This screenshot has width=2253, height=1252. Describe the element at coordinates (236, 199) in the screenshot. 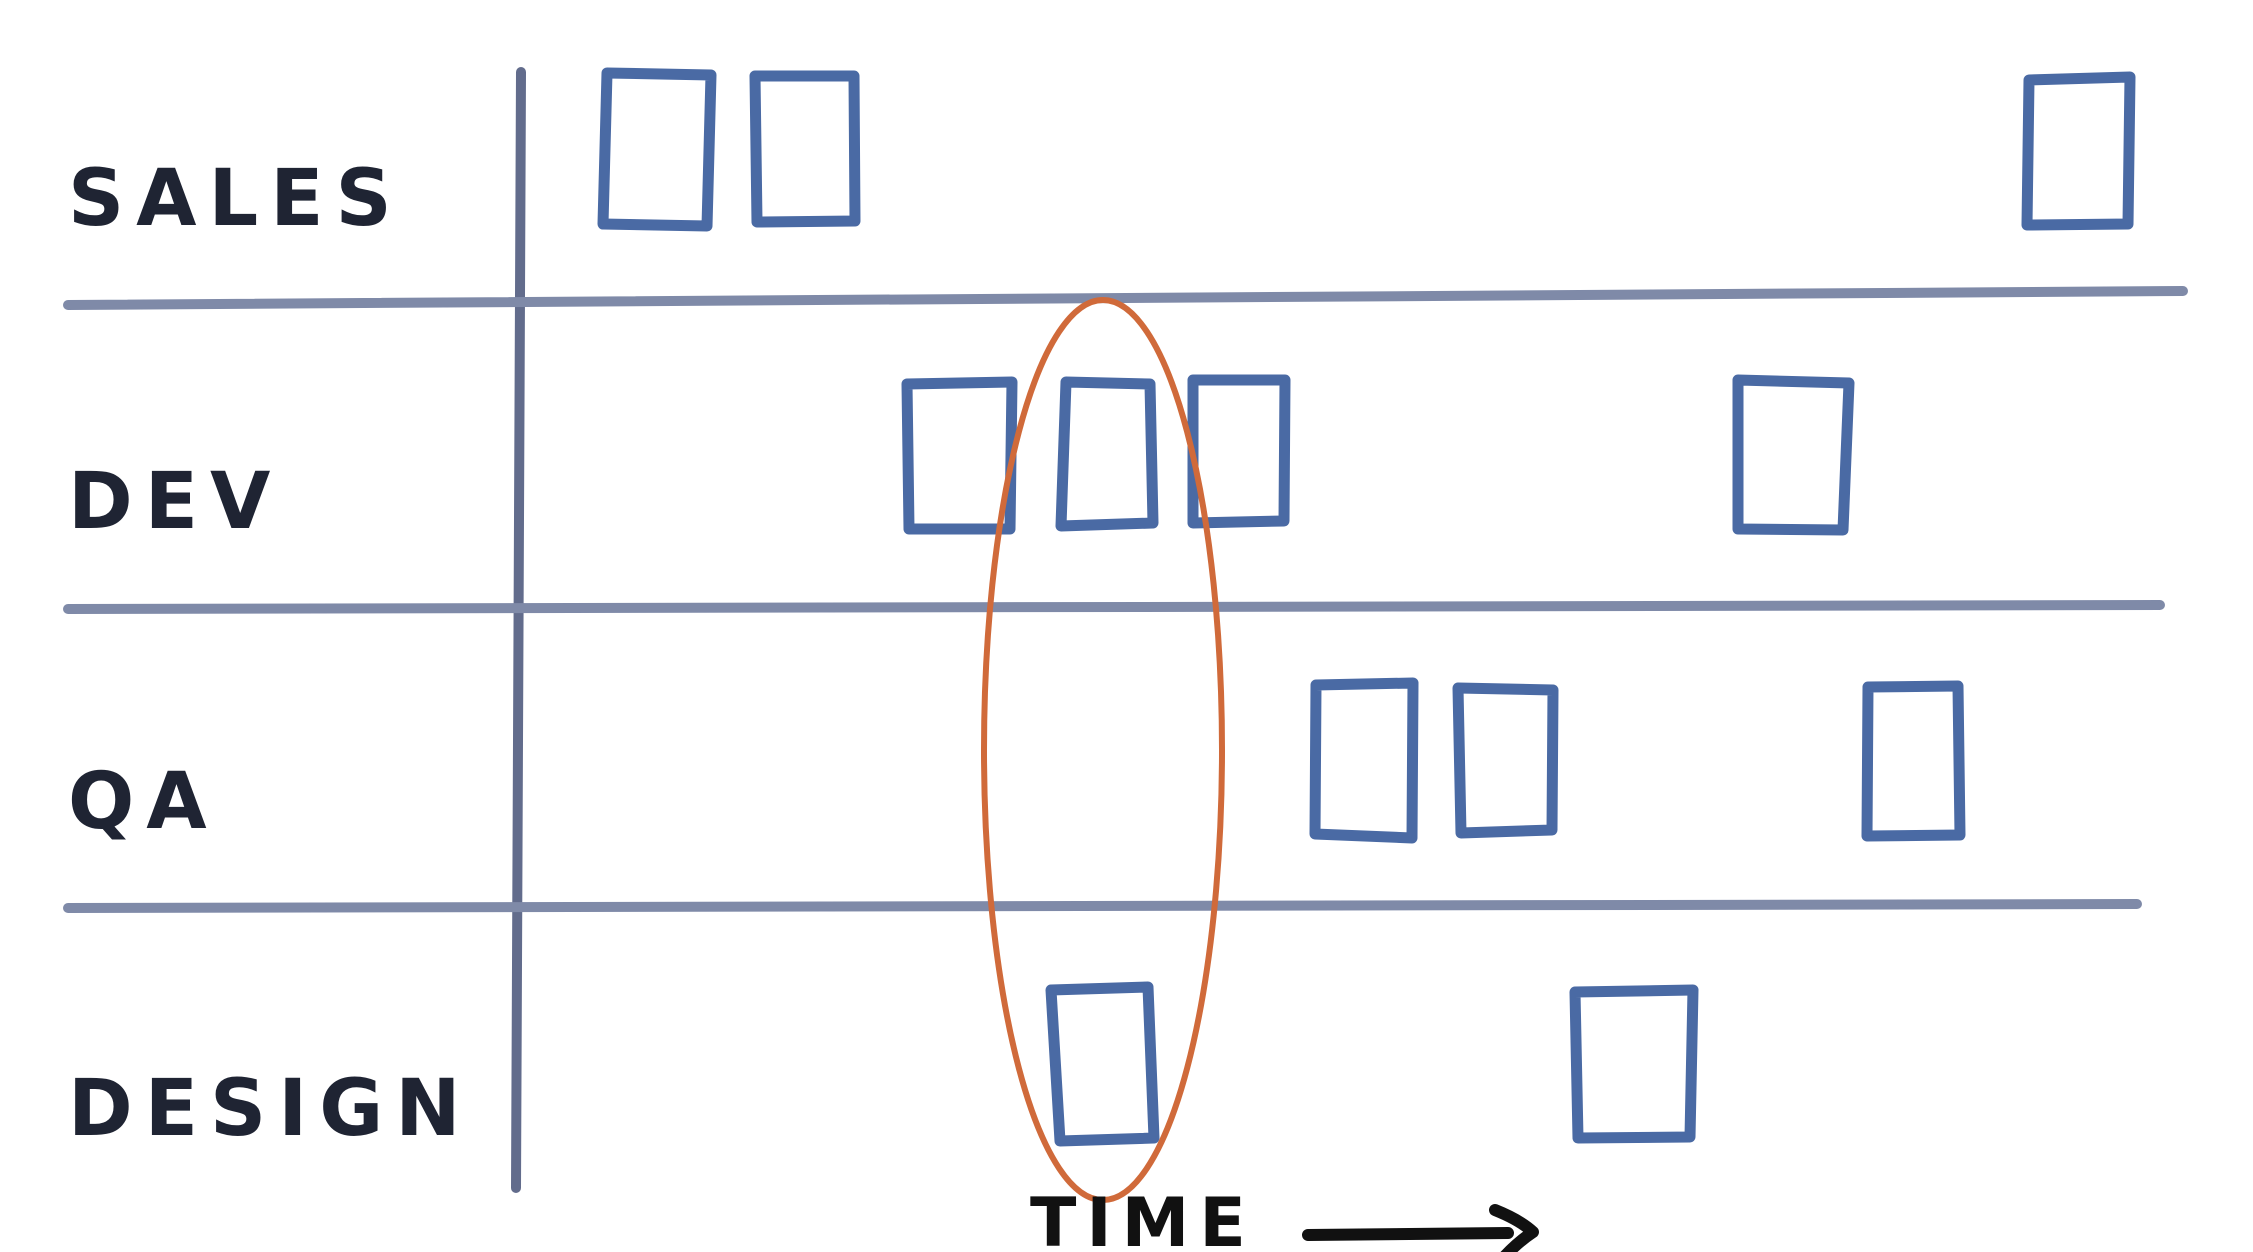

I see `lane-label-sales: SALES` at that location.